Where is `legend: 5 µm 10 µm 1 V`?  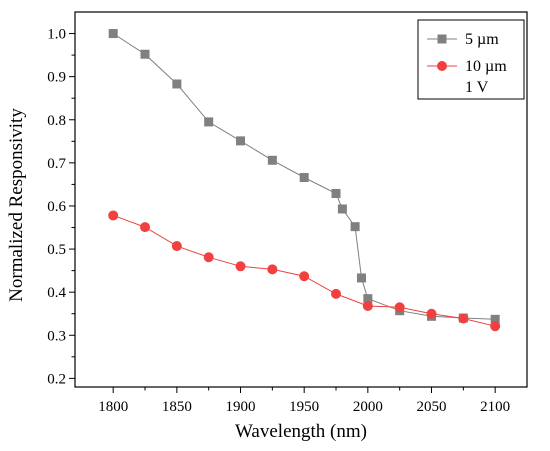 legend: 5 µm 10 µm 1 V is located at coordinates (471, 59).